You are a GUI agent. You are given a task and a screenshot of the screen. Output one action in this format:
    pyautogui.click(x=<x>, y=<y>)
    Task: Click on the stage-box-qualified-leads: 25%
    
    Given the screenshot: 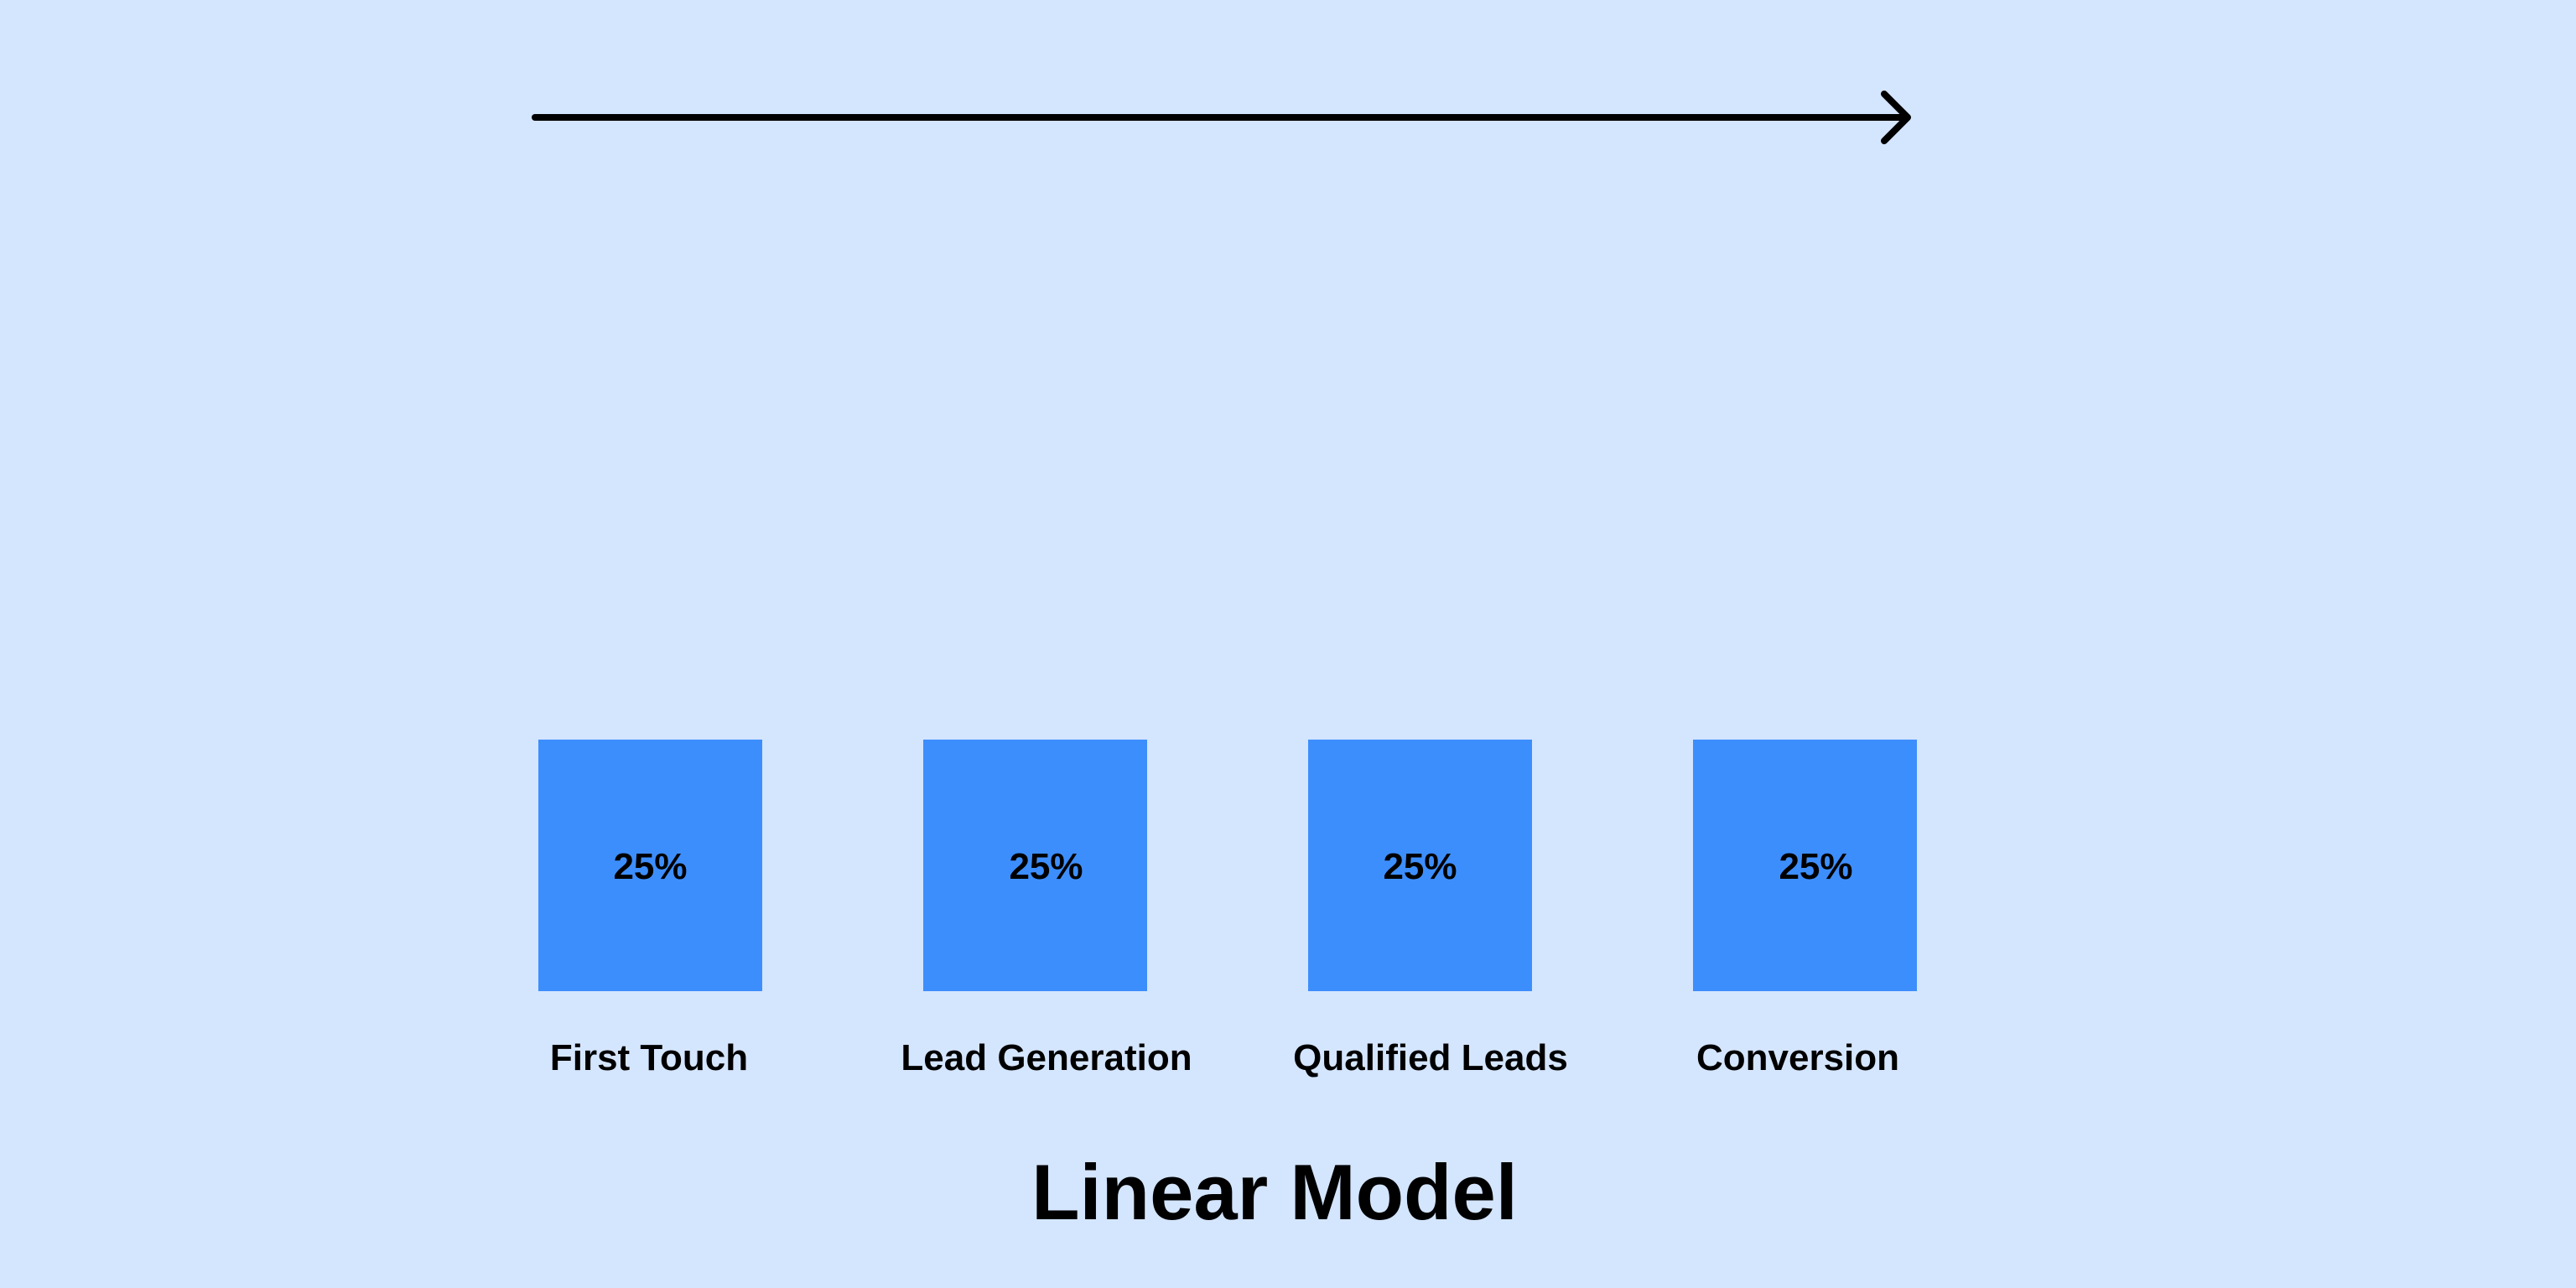 What is the action you would take?
    pyautogui.click(x=1420, y=865)
    